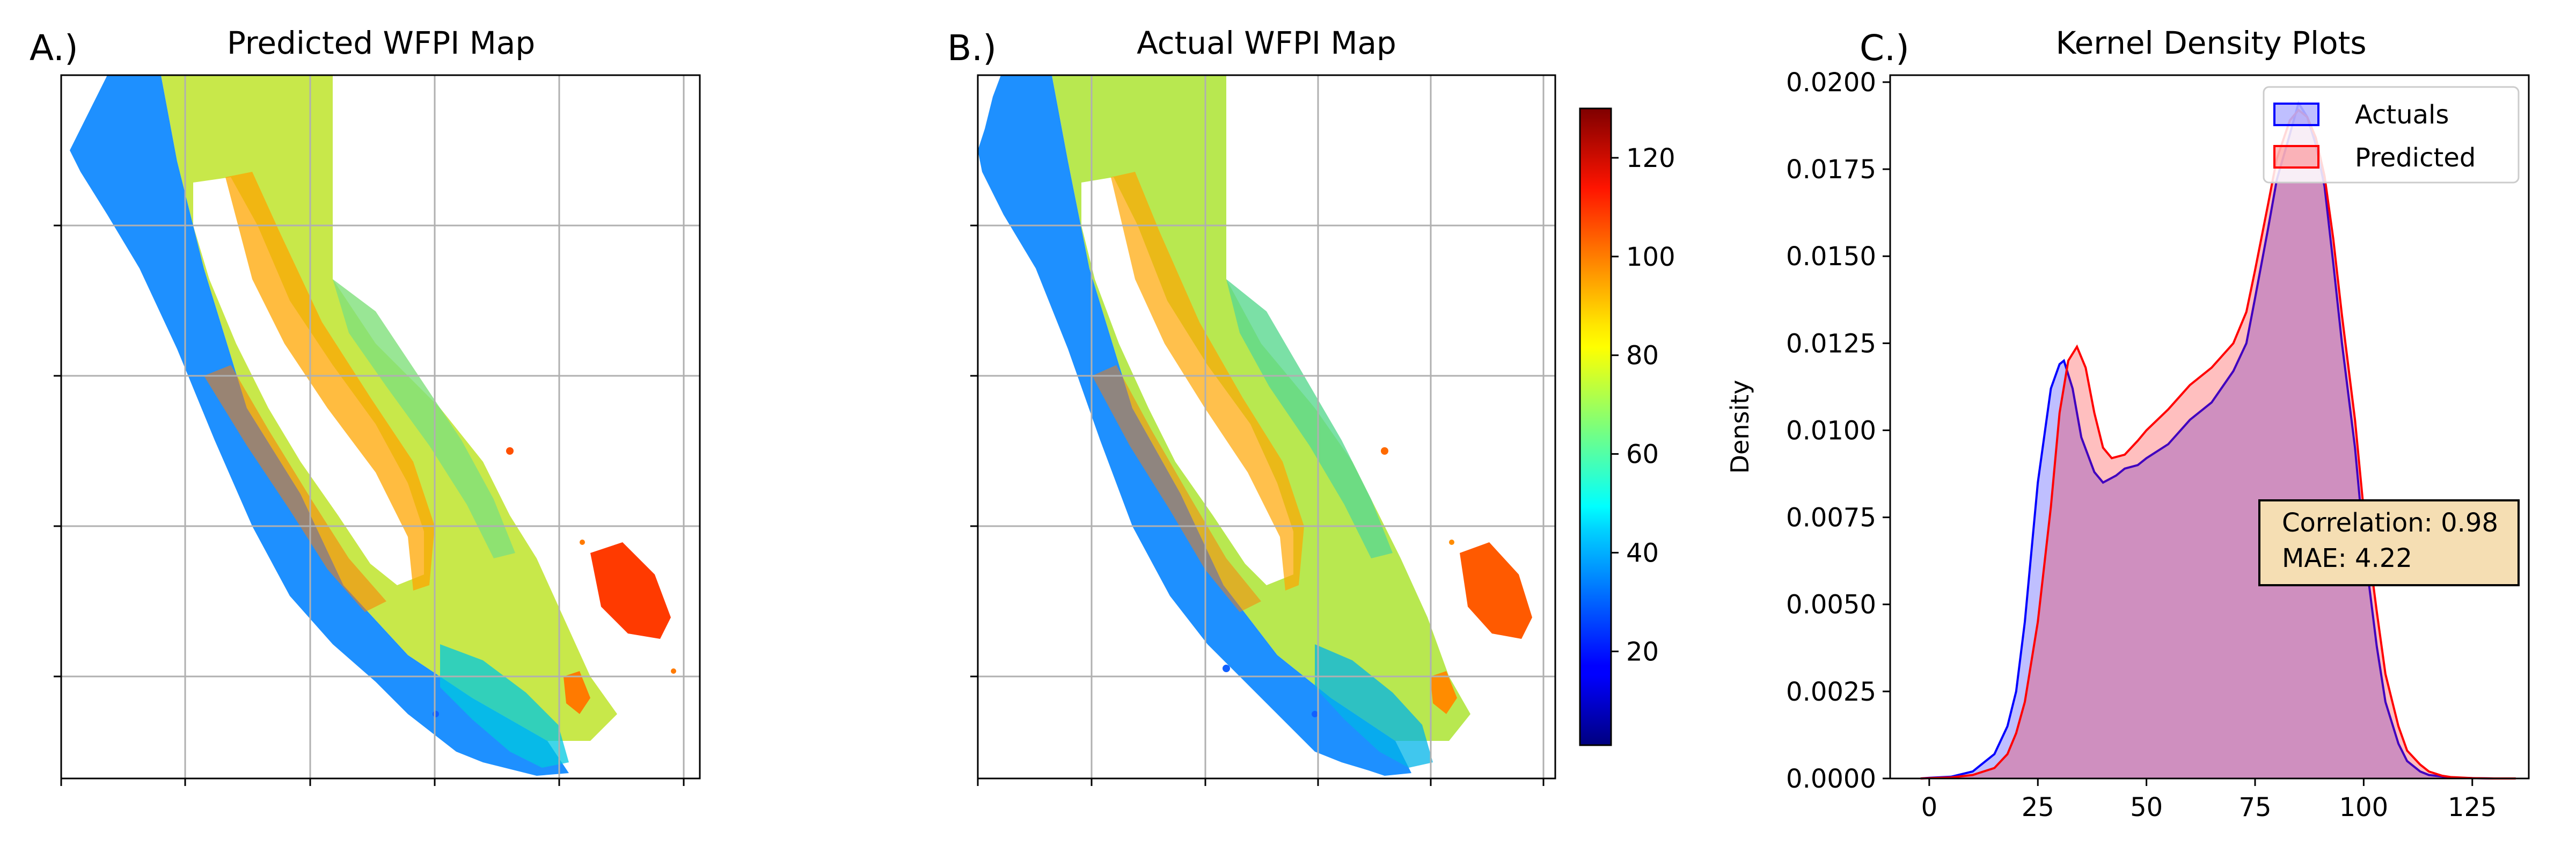 The height and width of the screenshot is (859, 2576). What do you see at coordinates (504, 706) in the screenshot?
I see `map-a-south-coast` at bounding box center [504, 706].